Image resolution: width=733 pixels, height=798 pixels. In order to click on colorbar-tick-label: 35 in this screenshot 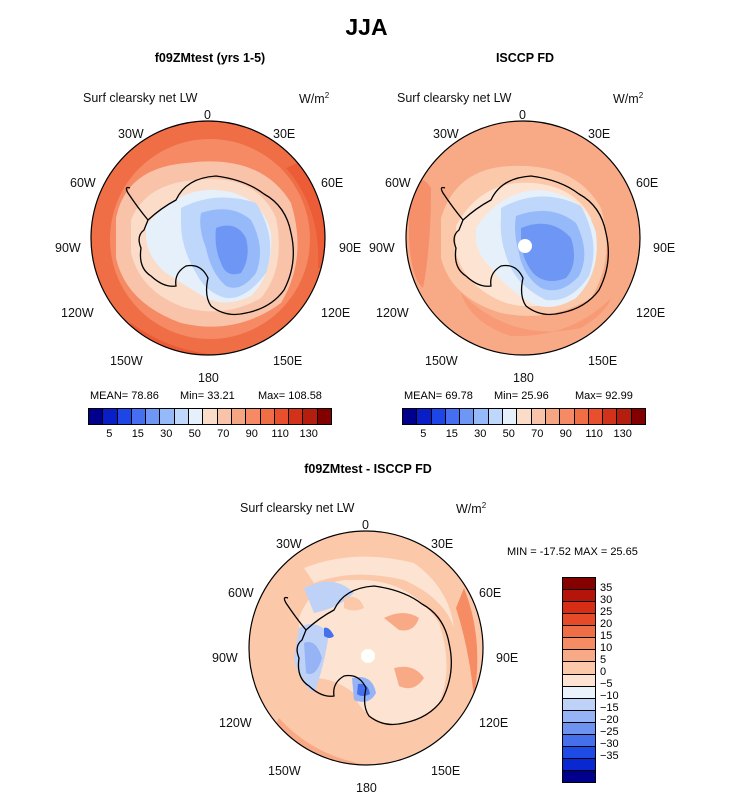, I will do `click(606, 588)`.